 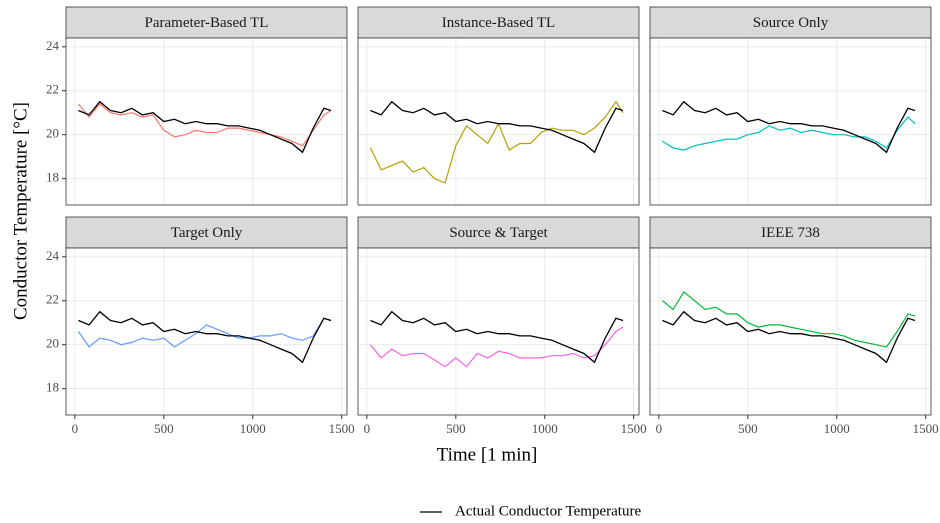 I want to click on panel-title: Source & Target, so click(x=498, y=233).